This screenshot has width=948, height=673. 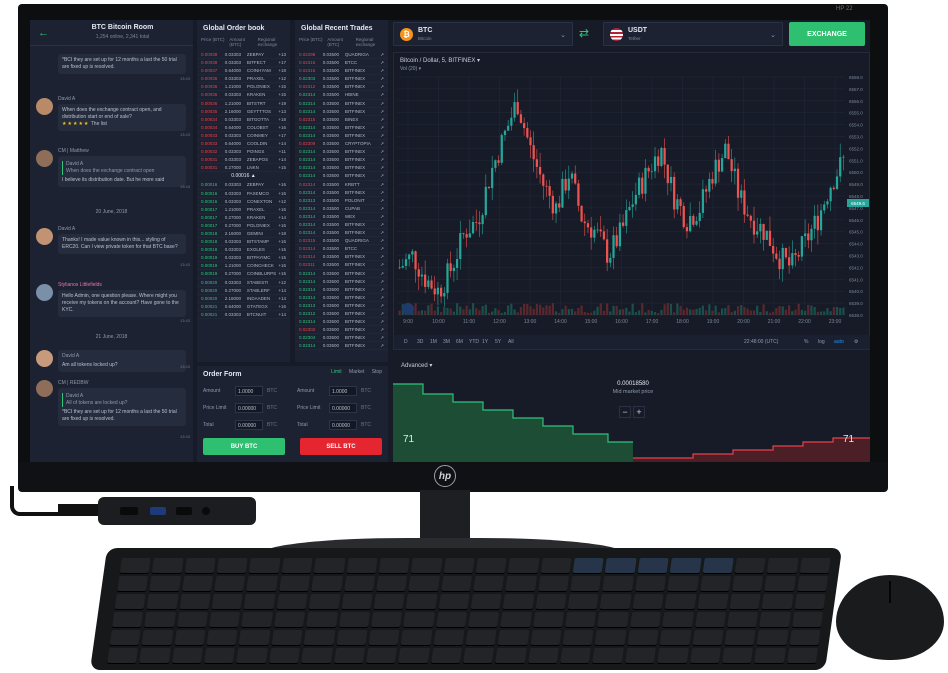 I want to click on ask-row: 0.00036 0.03303 PRAXEL +12, so click(x=243, y=79).